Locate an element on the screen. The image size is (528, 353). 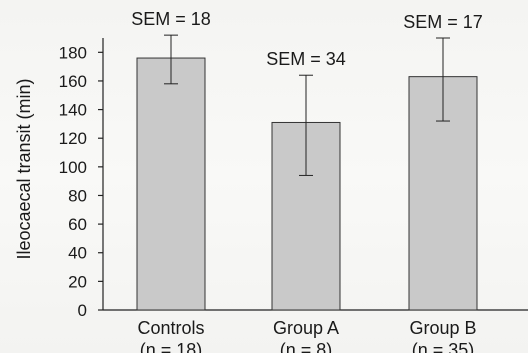
sem-label: SEM = 18 is located at coordinates (171, 19).